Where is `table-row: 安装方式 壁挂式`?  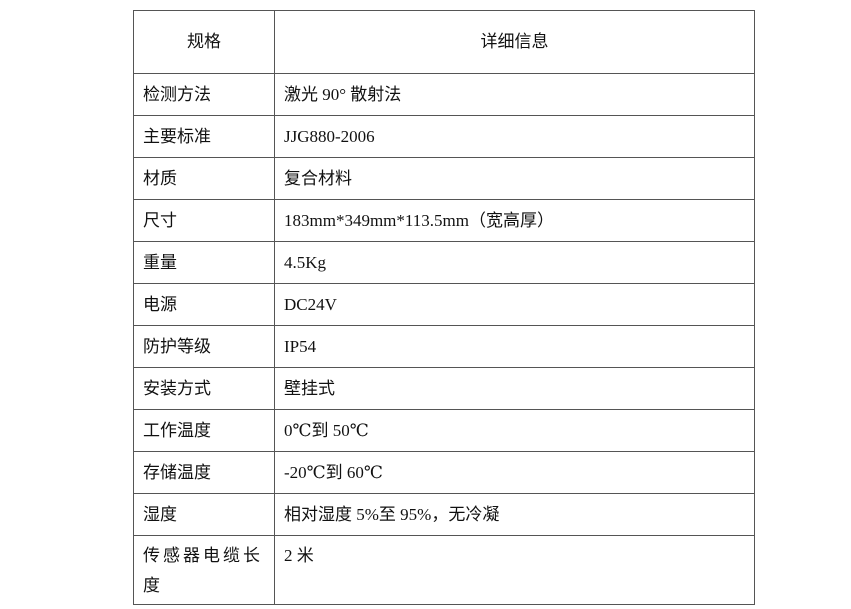
table-row: 安装方式 壁挂式 is located at coordinates (444, 388).